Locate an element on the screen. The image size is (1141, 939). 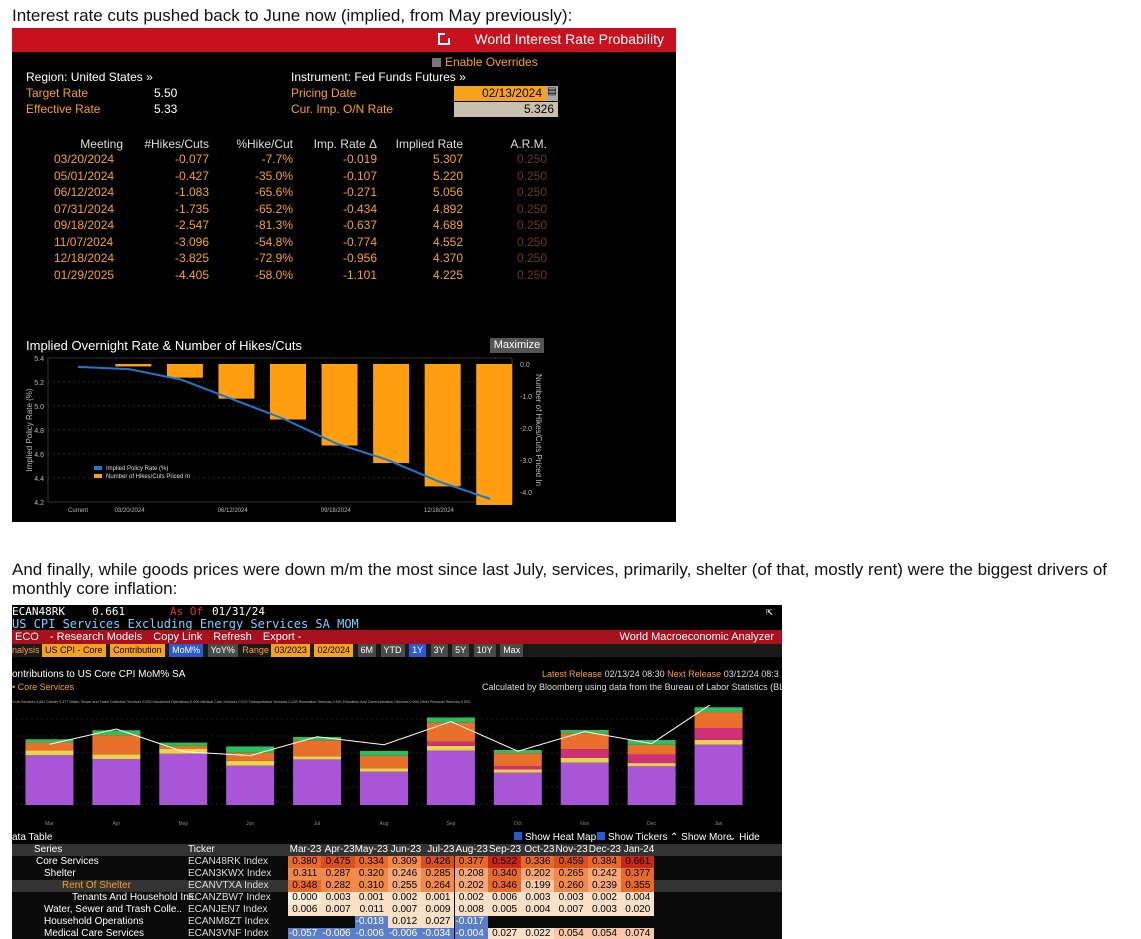
range-to-input: 02/2024 is located at coordinates (333, 650).